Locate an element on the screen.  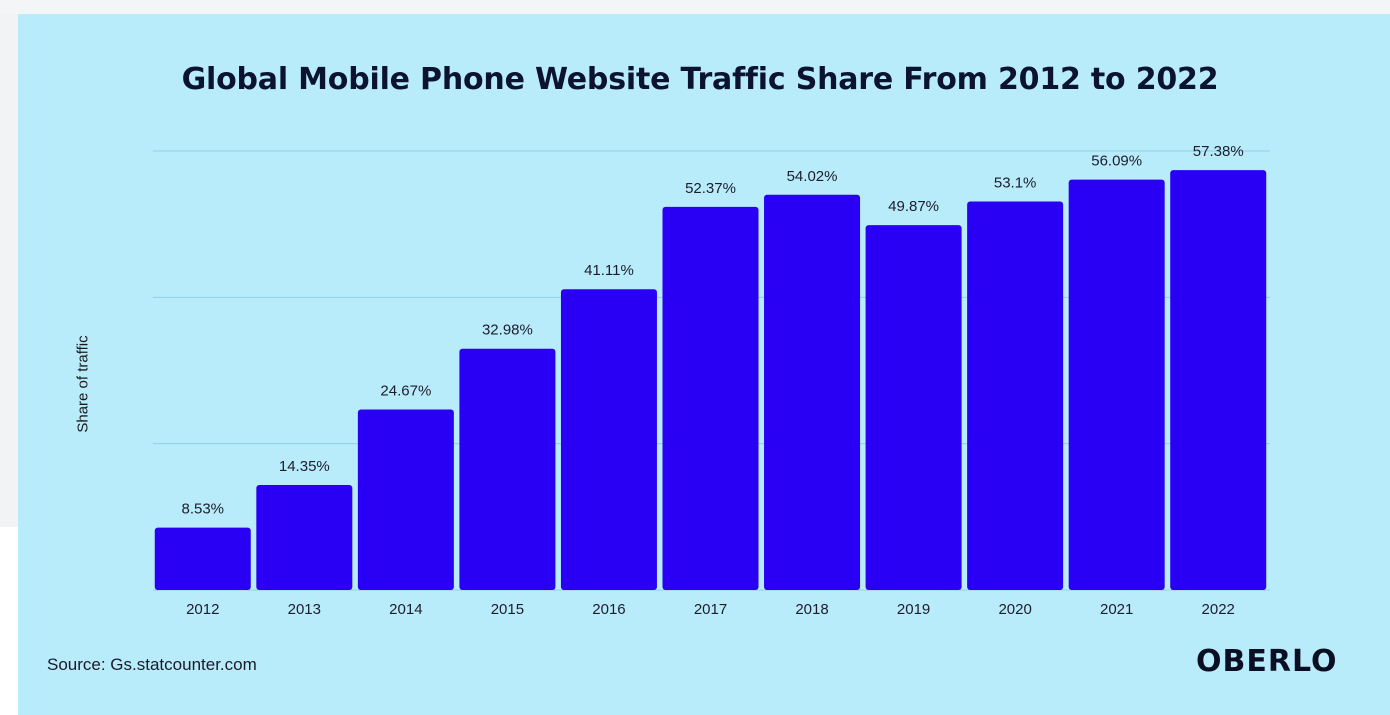
x-tick-2017: 2017 is located at coordinates (710, 609).